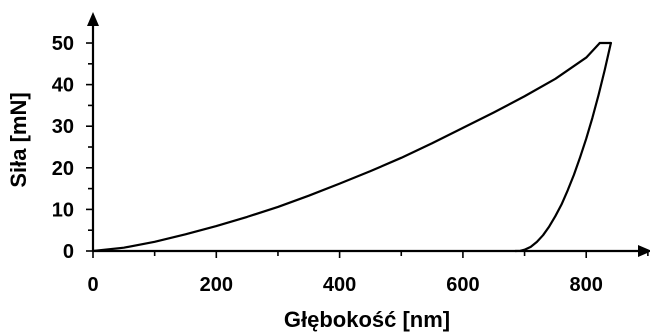 The height and width of the screenshot is (334, 650). I want to click on x-tick-label: 800, so click(586, 285).